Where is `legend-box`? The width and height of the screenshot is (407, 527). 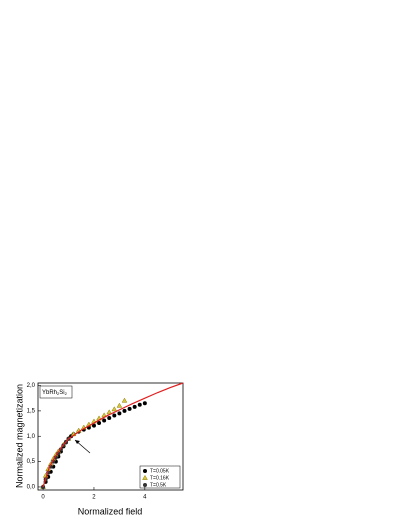 legend-box is located at coordinates (160, 477).